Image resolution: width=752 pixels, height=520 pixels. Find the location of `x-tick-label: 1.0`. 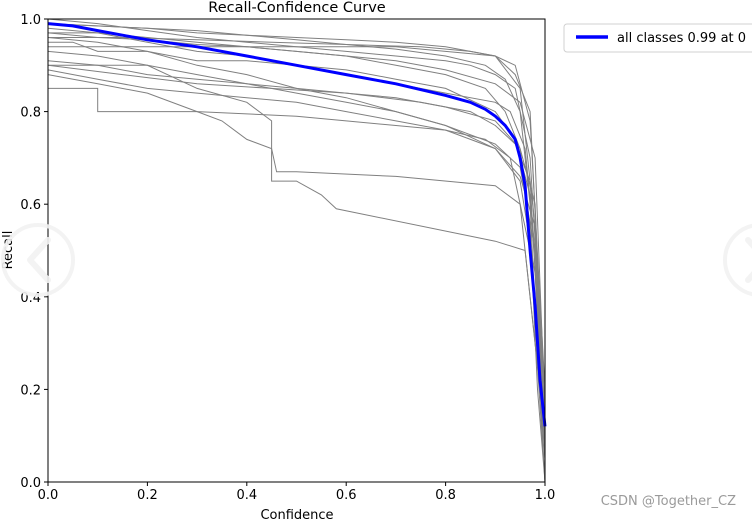

x-tick-label: 1.0 is located at coordinates (545, 495).